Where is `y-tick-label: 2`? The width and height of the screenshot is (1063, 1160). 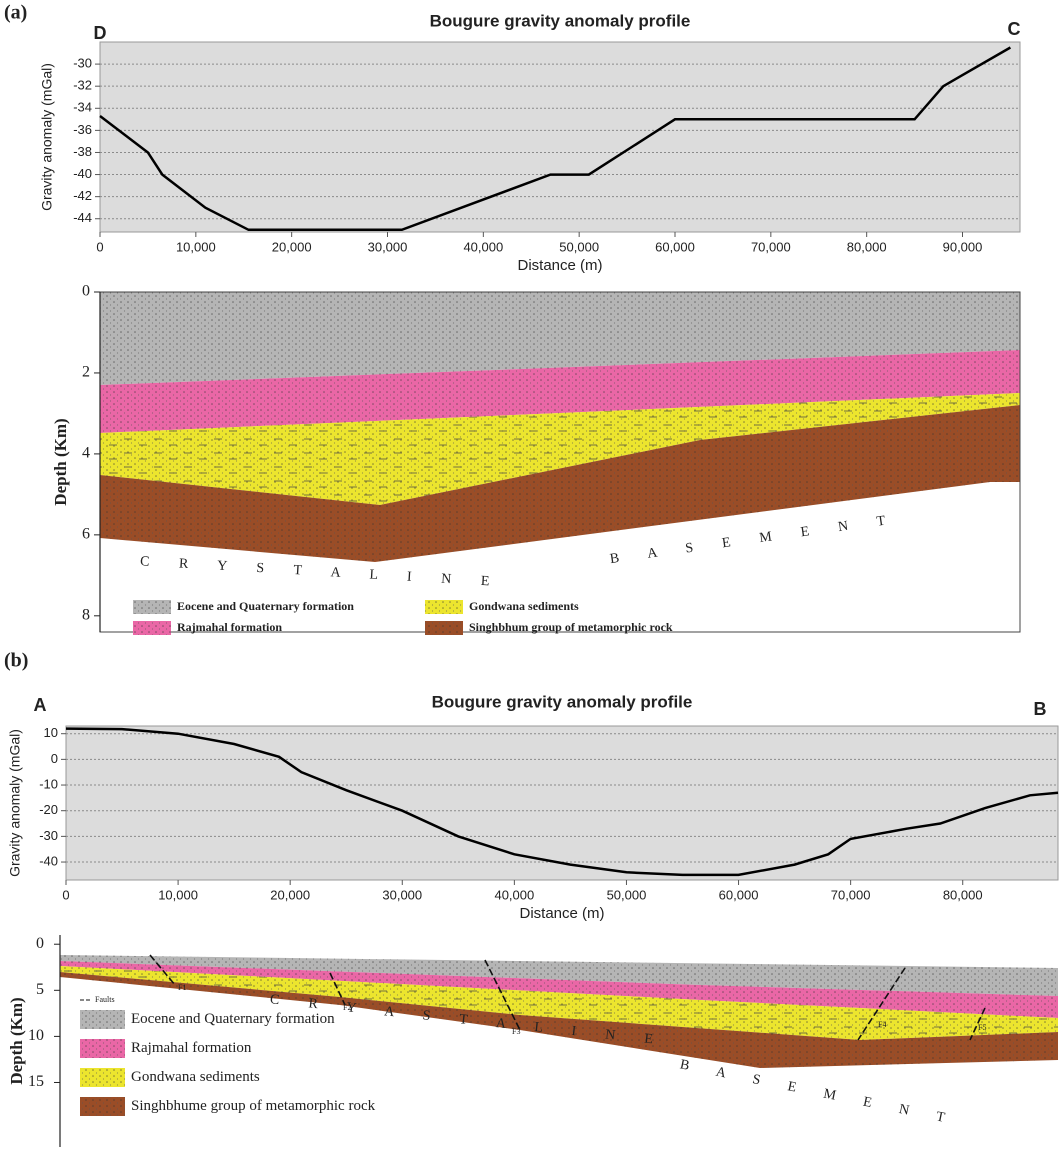 y-tick-label: 2 is located at coordinates (86, 372).